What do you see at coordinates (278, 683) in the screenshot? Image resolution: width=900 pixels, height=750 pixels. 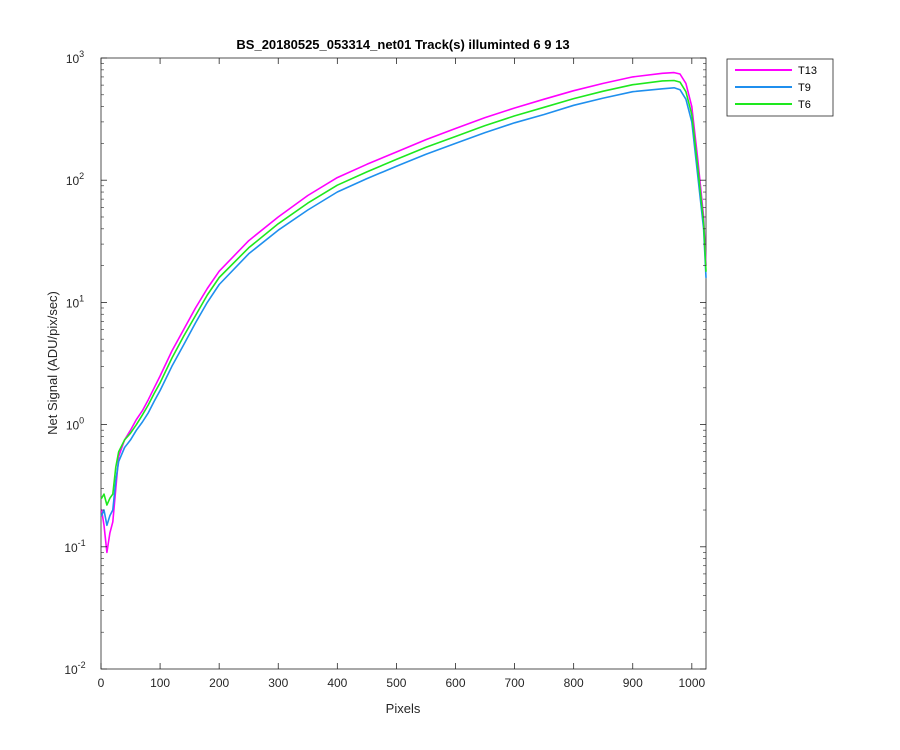 I see `x-tick-label: 300` at bounding box center [278, 683].